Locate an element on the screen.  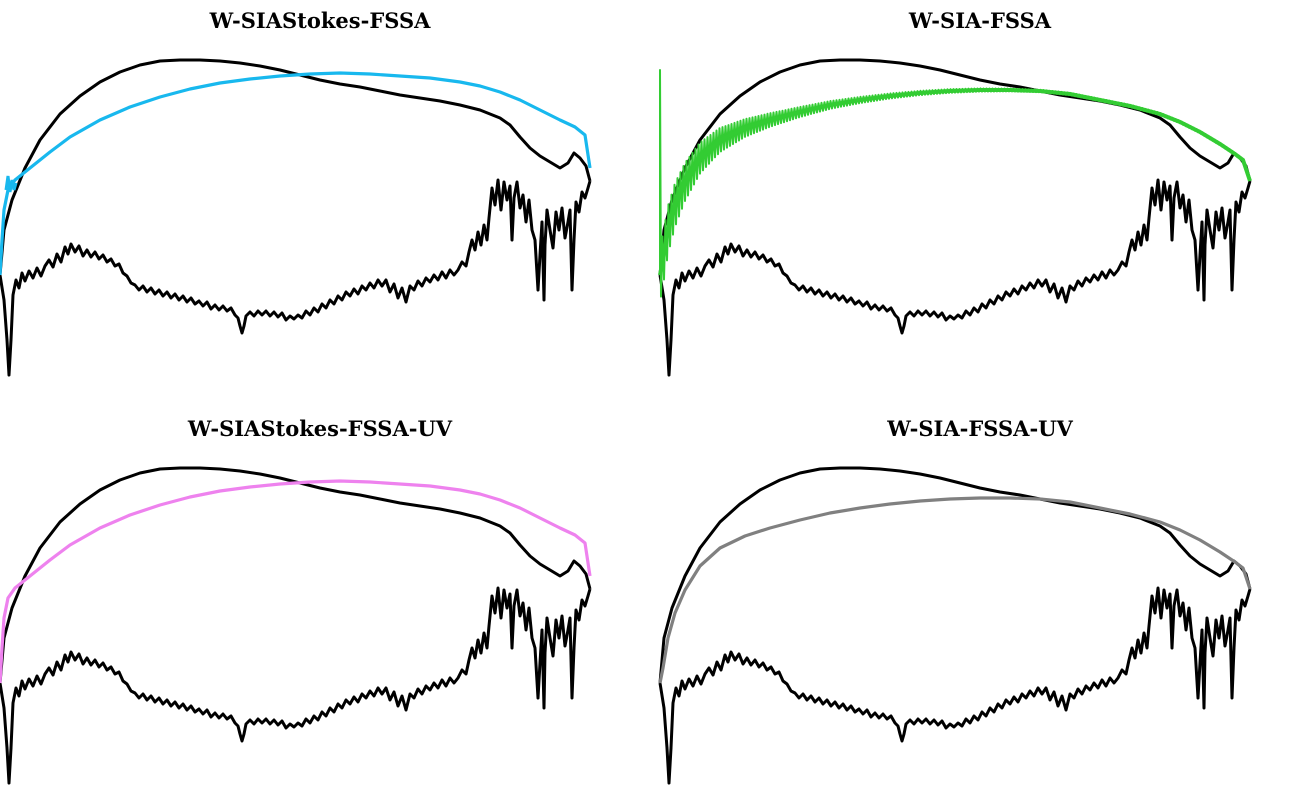
panel-title: W-SIAStokes-FSSA-UV is located at coordinates (320, 428).